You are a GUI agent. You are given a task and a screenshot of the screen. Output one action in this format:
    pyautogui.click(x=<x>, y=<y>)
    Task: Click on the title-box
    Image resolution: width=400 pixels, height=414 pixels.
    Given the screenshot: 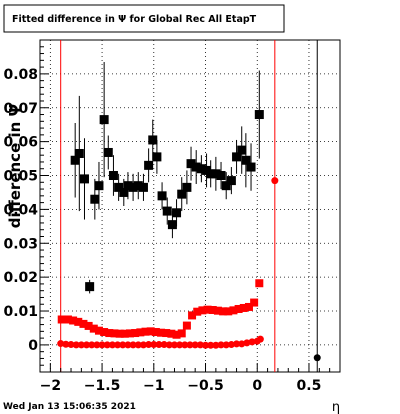 What is the action you would take?
    pyautogui.click(x=144, y=18)
    